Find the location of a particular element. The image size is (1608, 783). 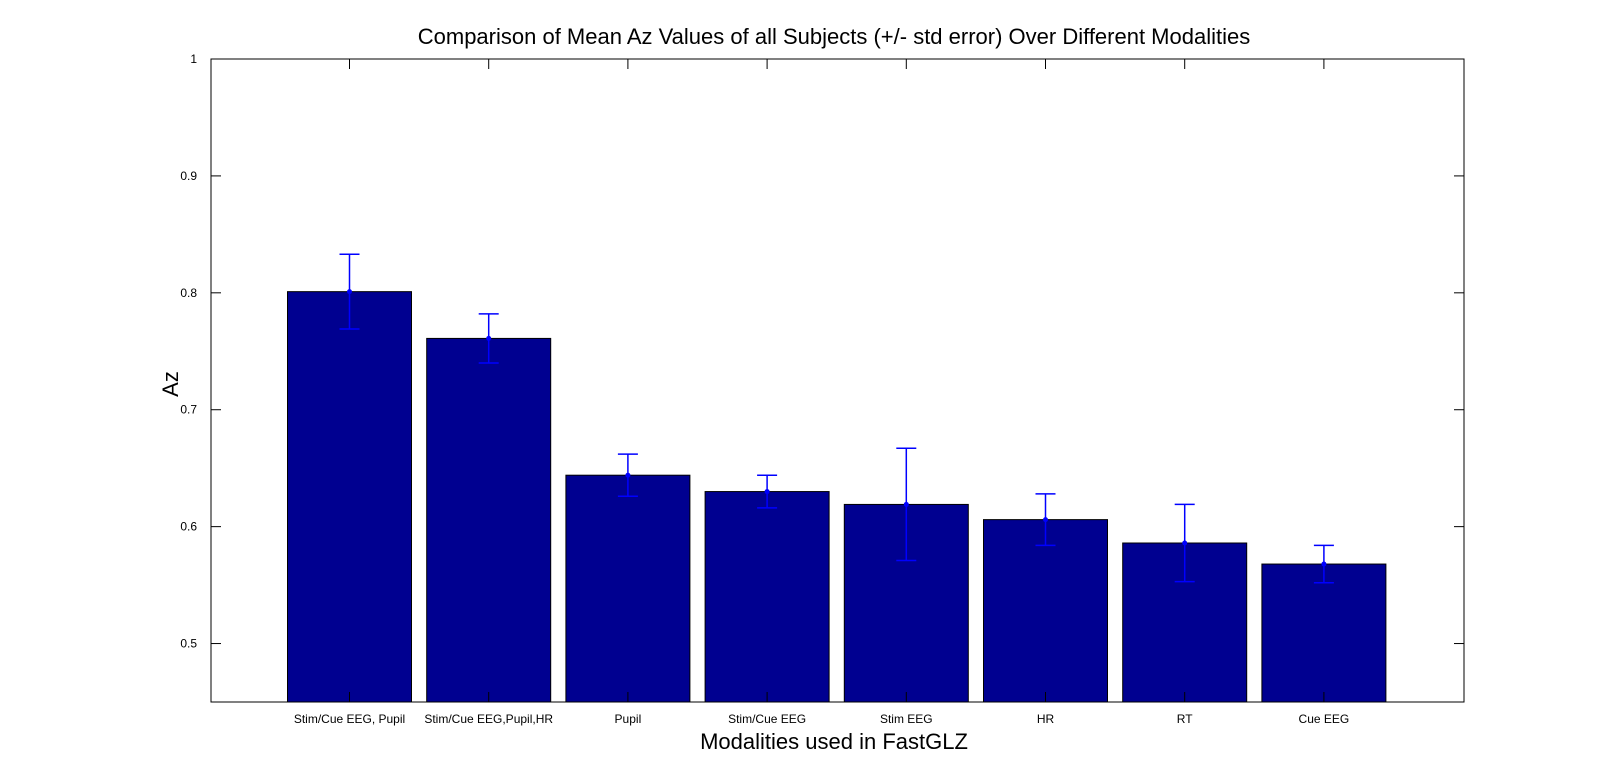

x-tick-label: Stim/Cue EEG is located at coordinates (767, 719).